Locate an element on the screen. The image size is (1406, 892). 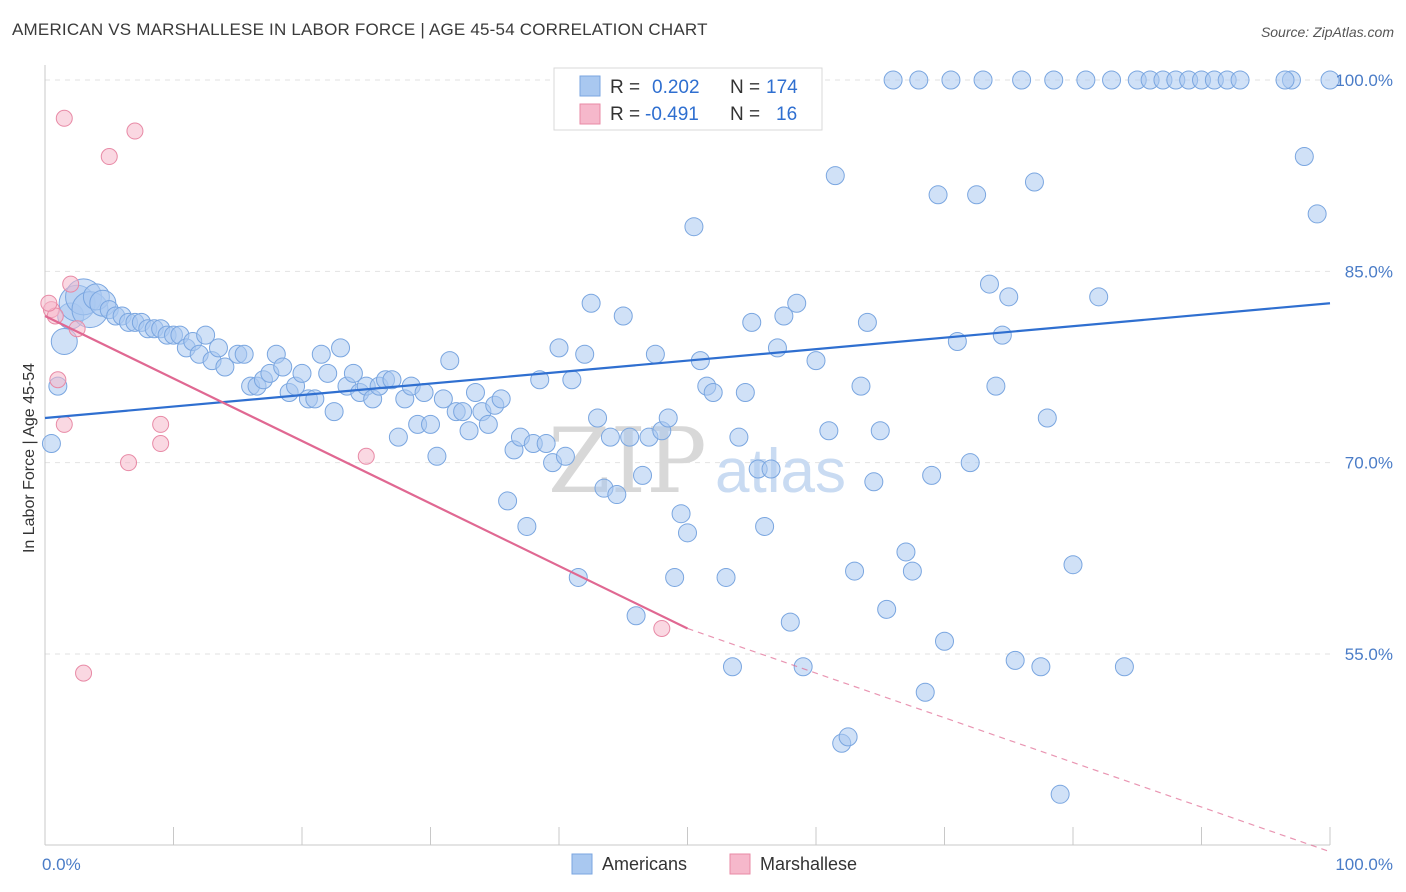
legend-r-label: R = is located at coordinates (625, 114).